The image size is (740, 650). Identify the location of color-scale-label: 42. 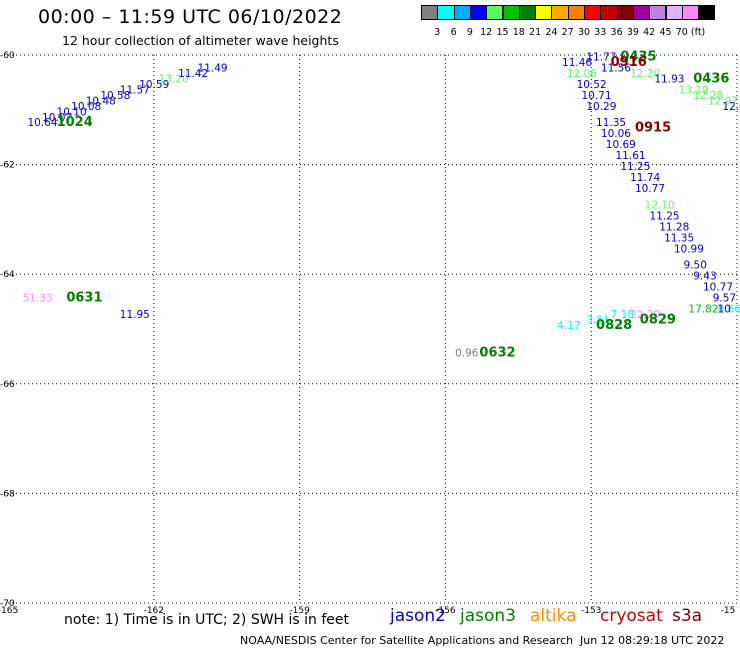
(649, 32).